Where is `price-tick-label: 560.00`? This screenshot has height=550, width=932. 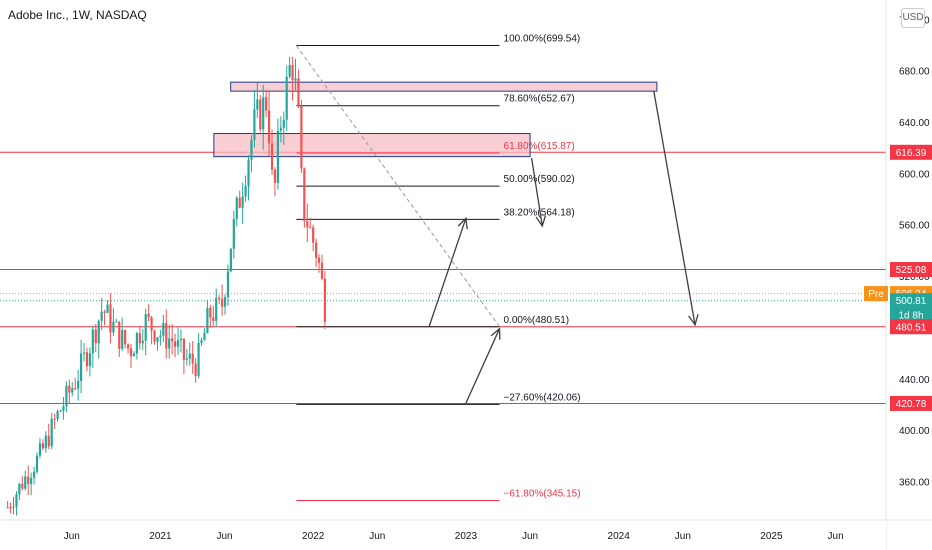
price-tick-label: 560.00 is located at coordinates (914, 226).